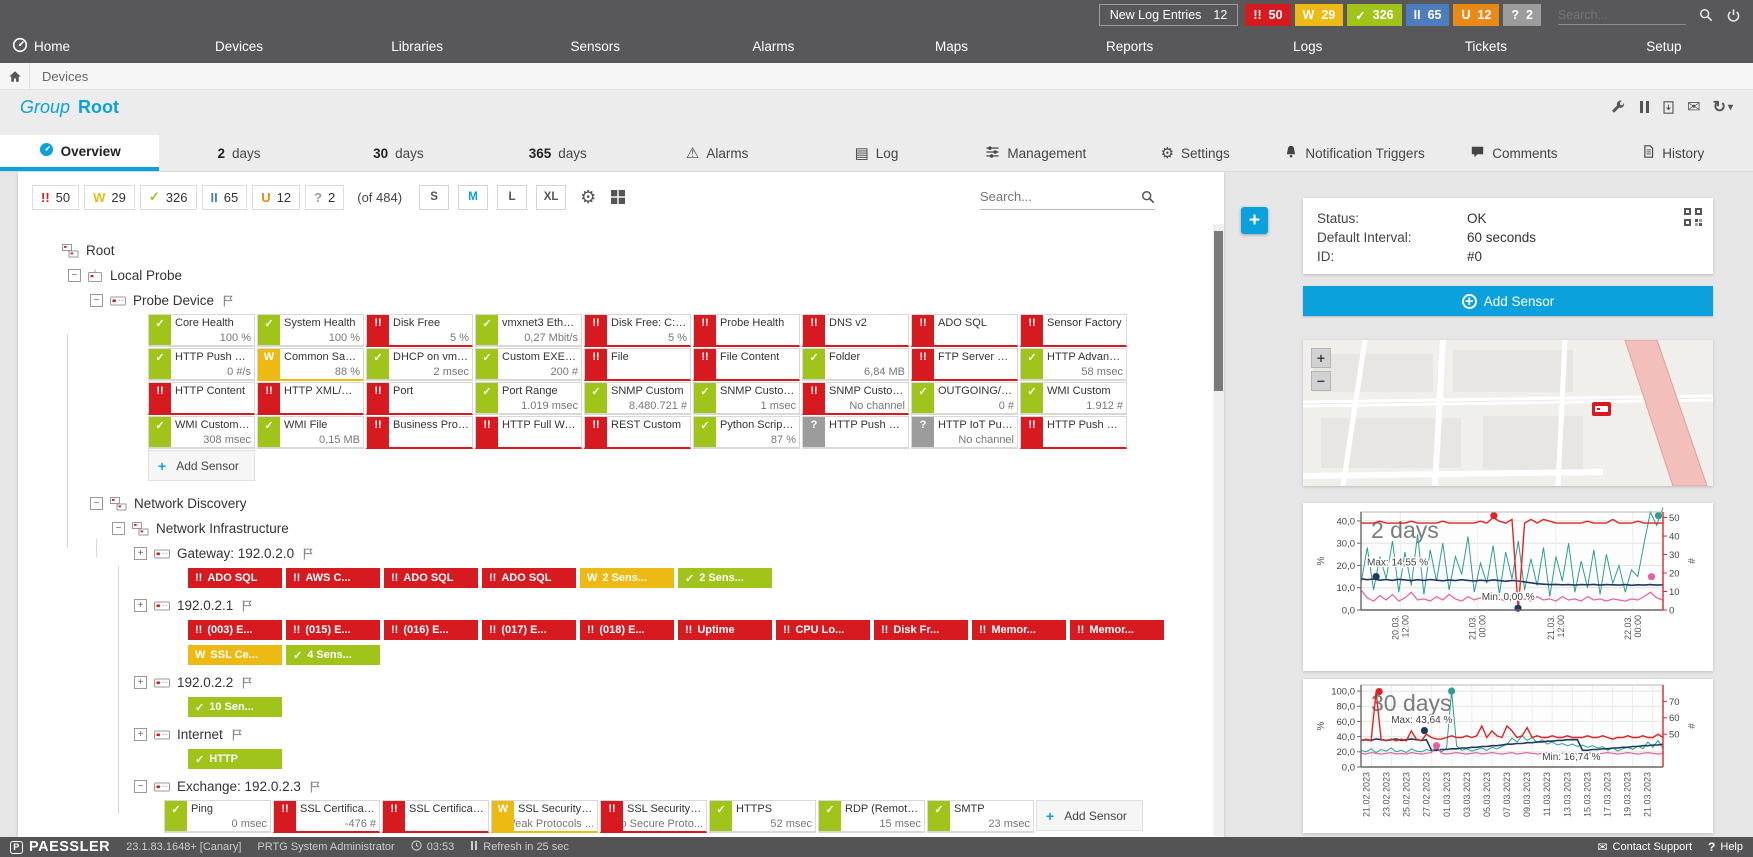  What do you see at coordinates (1374, 15) in the screenshot?
I see `status-badge-✓: ✓ 326` at bounding box center [1374, 15].